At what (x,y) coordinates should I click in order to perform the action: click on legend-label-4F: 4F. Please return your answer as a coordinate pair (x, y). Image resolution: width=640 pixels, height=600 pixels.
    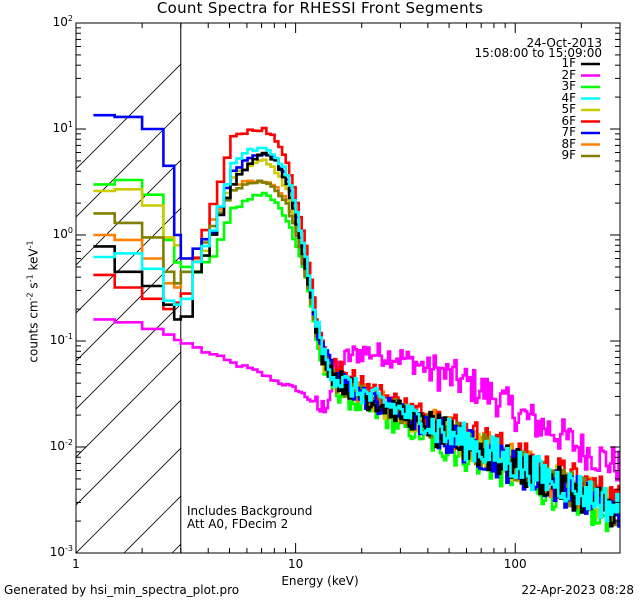
    Looking at the image, I should click on (568, 97).